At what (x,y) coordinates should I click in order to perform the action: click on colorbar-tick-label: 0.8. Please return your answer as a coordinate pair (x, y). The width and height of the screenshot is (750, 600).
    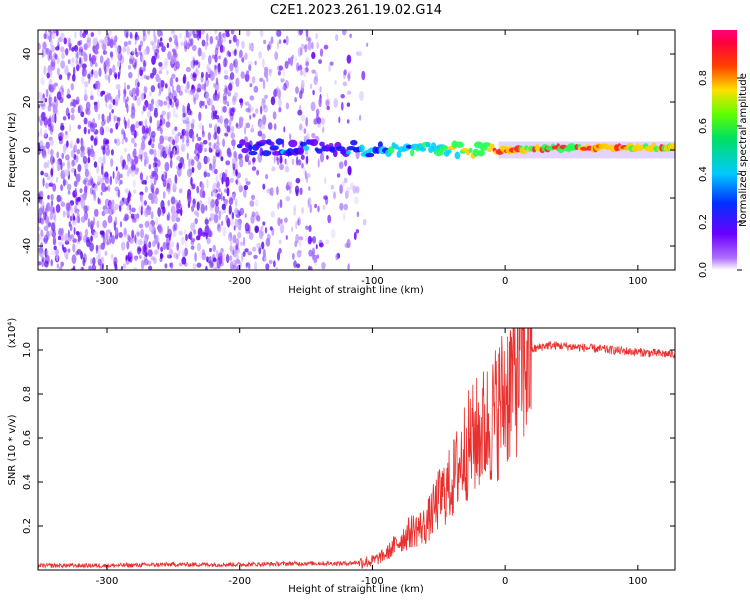
    Looking at the image, I should click on (703, 78).